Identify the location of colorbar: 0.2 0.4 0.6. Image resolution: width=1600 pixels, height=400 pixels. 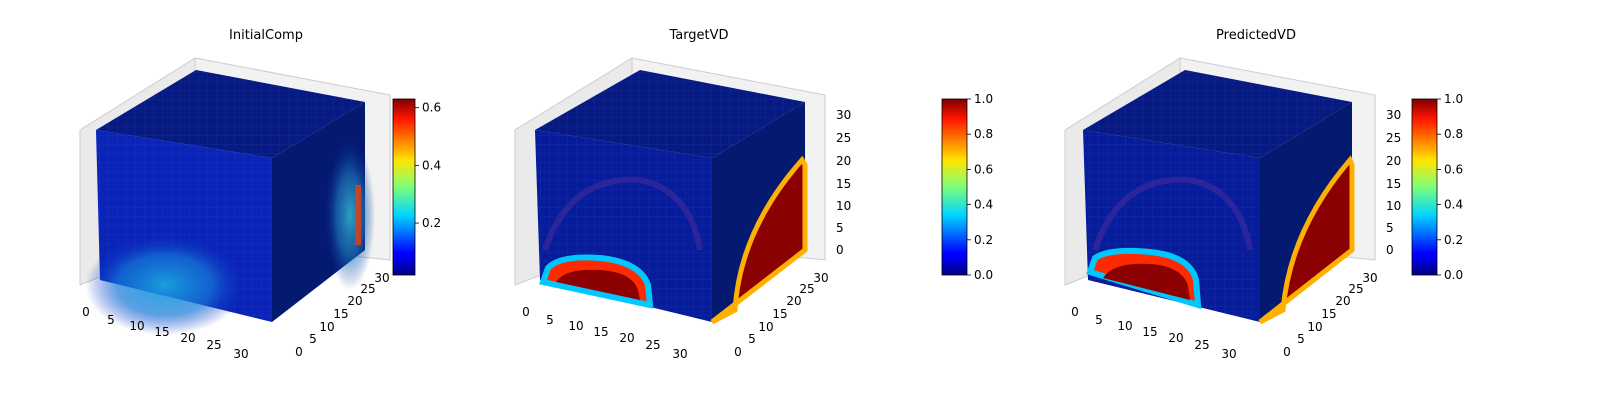
(416, 187).